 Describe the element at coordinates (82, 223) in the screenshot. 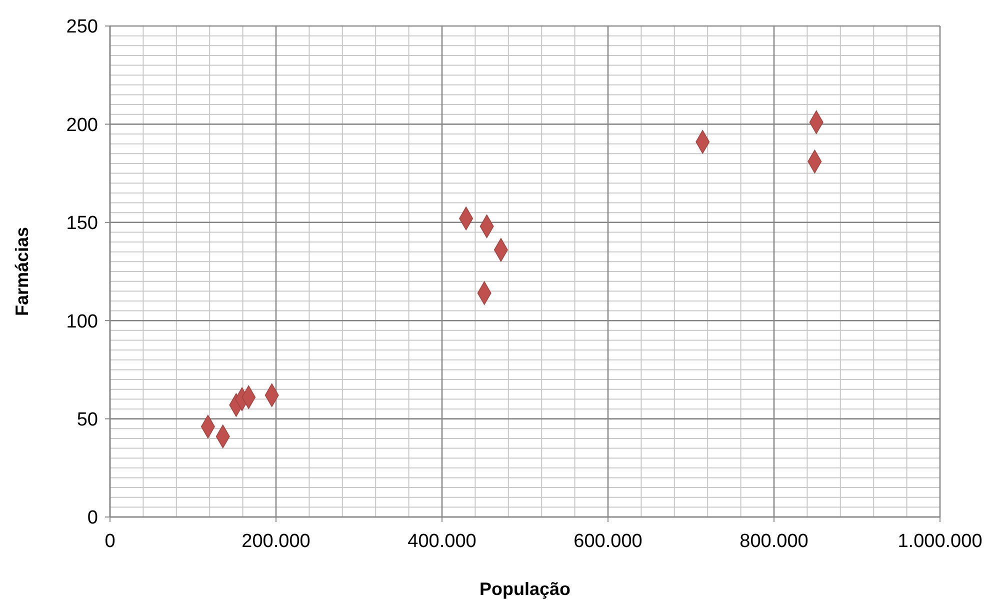

I see `y-tick-label: 150` at that location.